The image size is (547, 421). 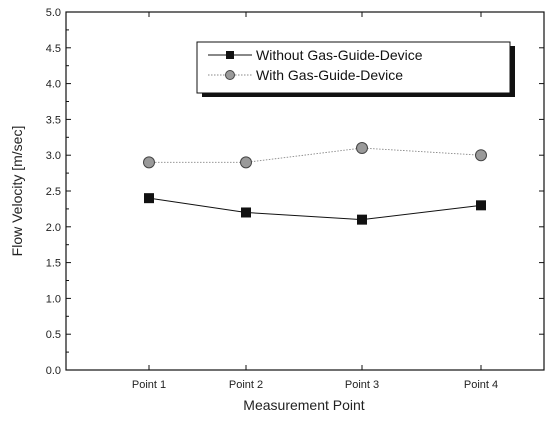 What do you see at coordinates (339, 55) in the screenshot?
I see `legend-label: Without Gas-Guide-Device` at bounding box center [339, 55].